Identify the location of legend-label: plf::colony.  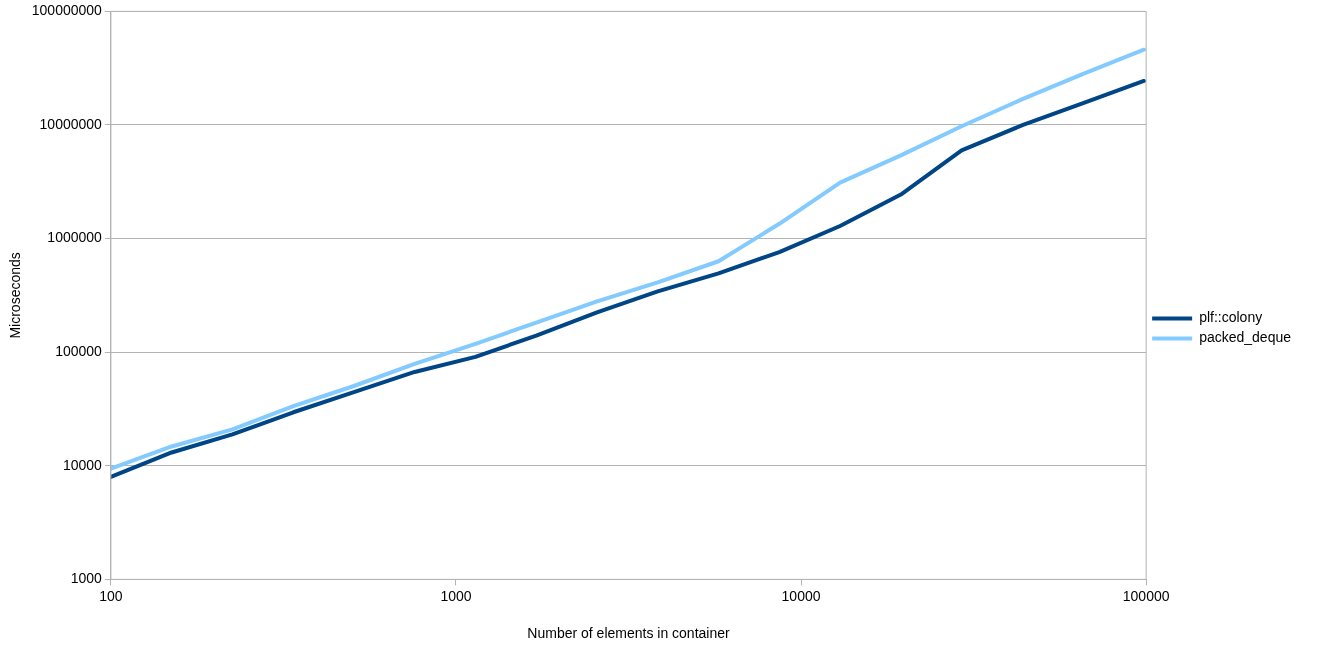
(1231, 317).